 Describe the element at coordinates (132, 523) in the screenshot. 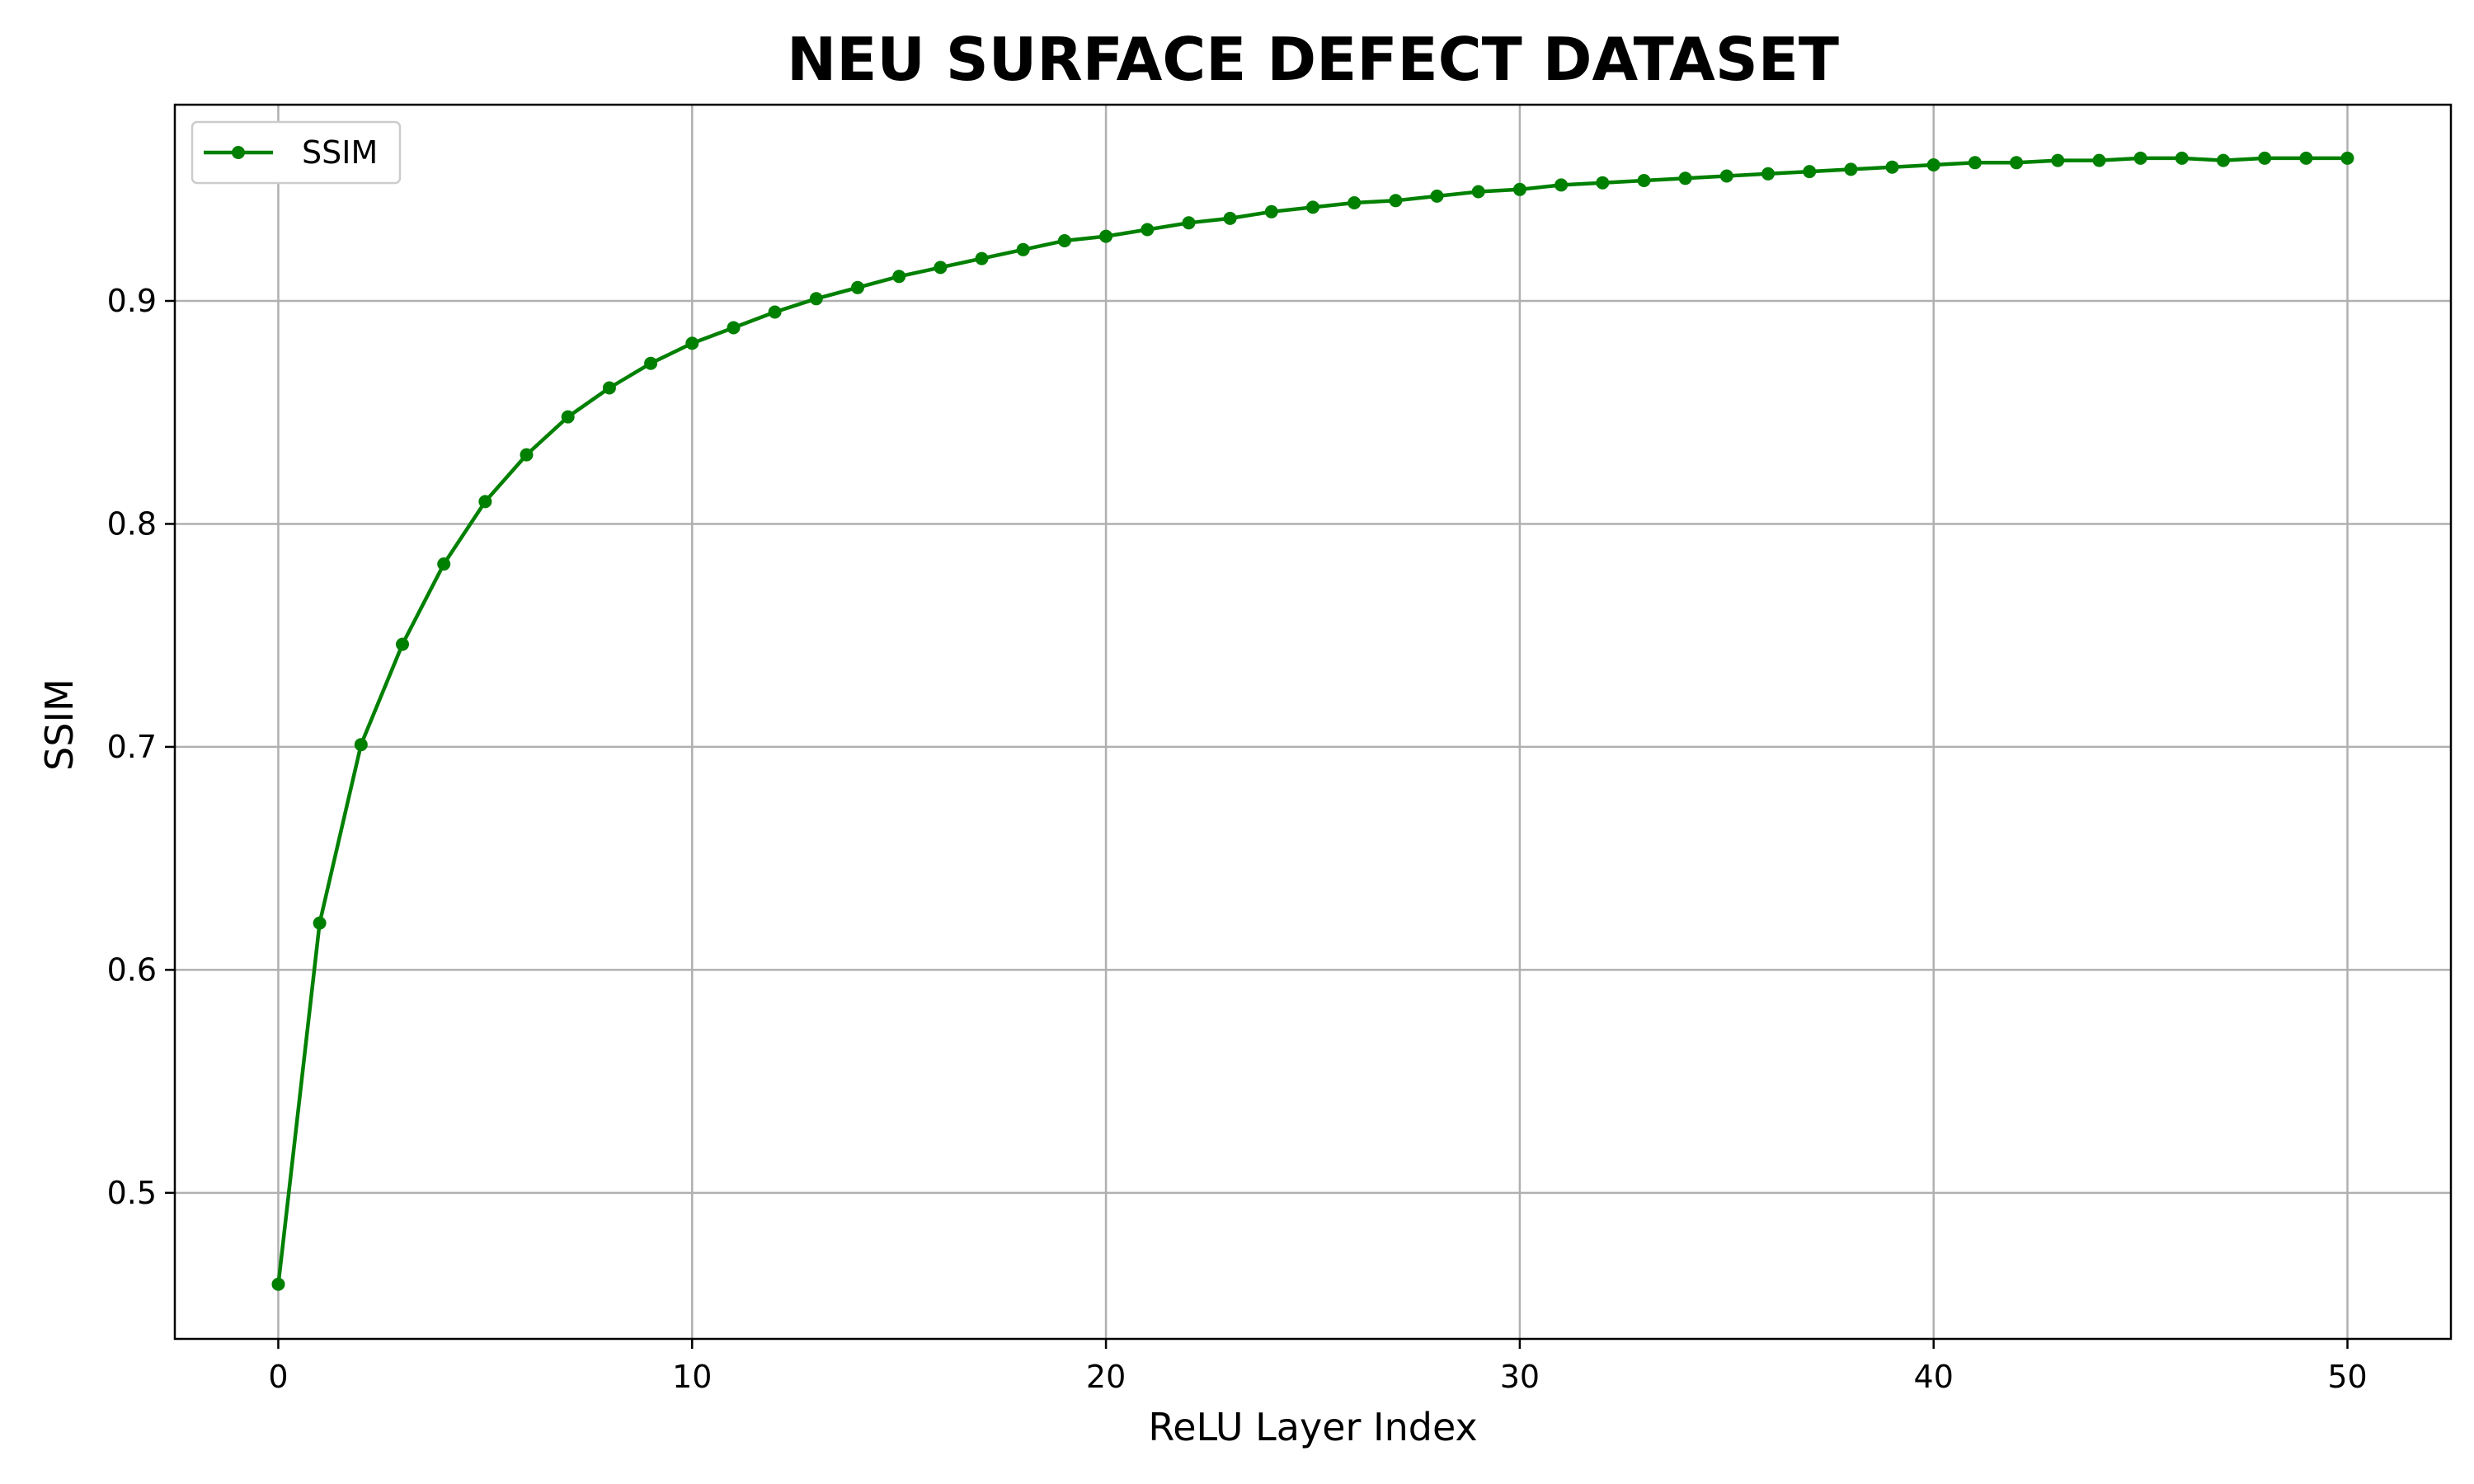

I see `y-tick-label: 0.8` at that location.